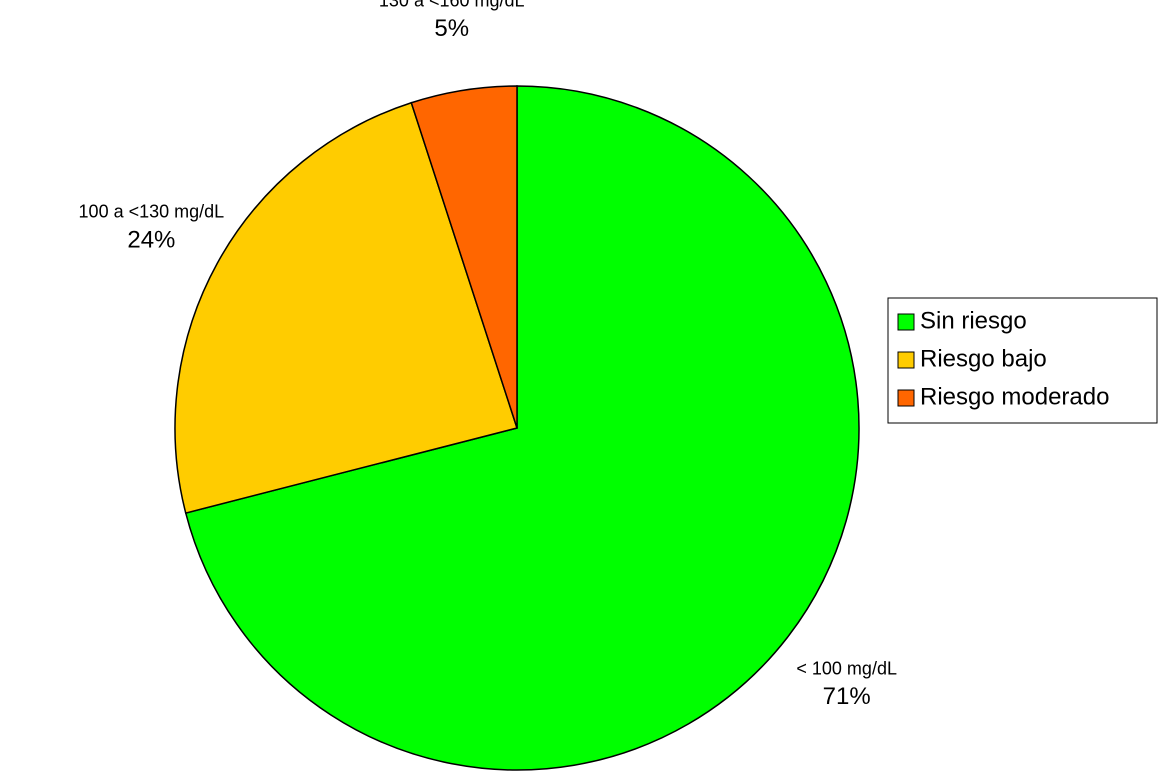  I want to click on slice-label: < 100 mg/dL, so click(846, 668).